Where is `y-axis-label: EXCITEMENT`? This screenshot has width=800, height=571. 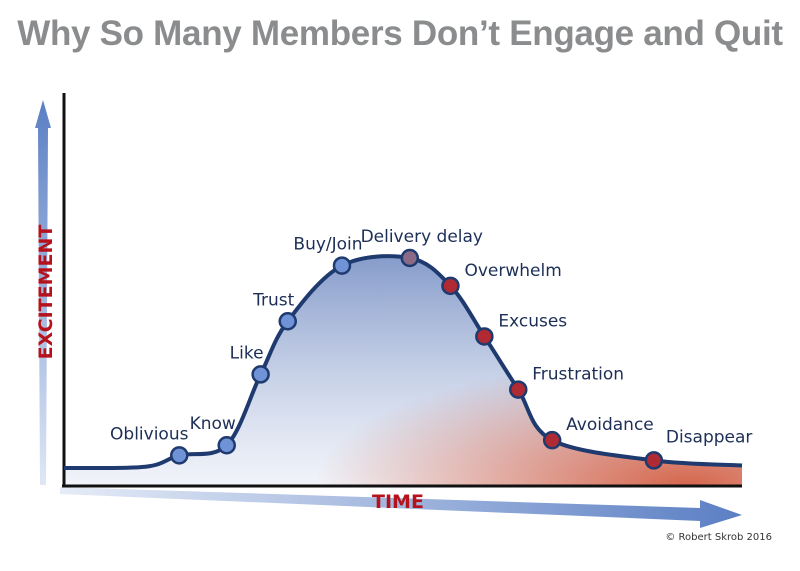
y-axis-label: EXCITEMENT is located at coordinates (46, 292).